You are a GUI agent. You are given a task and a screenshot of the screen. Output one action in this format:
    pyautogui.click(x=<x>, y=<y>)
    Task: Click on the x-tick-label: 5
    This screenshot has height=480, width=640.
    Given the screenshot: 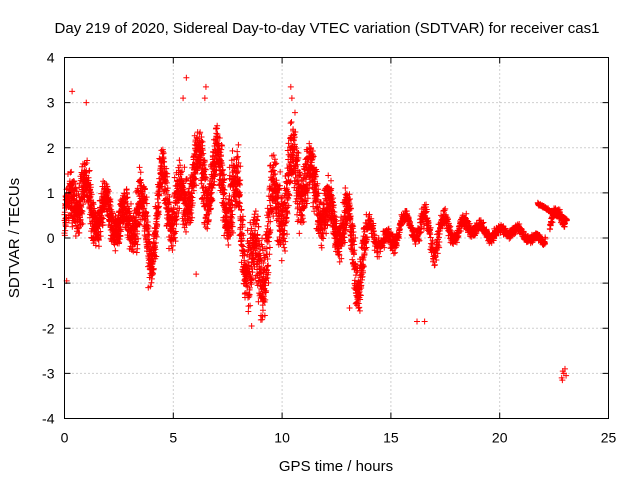 What is the action you would take?
    pyautogui.click(x=173, y=438)
    